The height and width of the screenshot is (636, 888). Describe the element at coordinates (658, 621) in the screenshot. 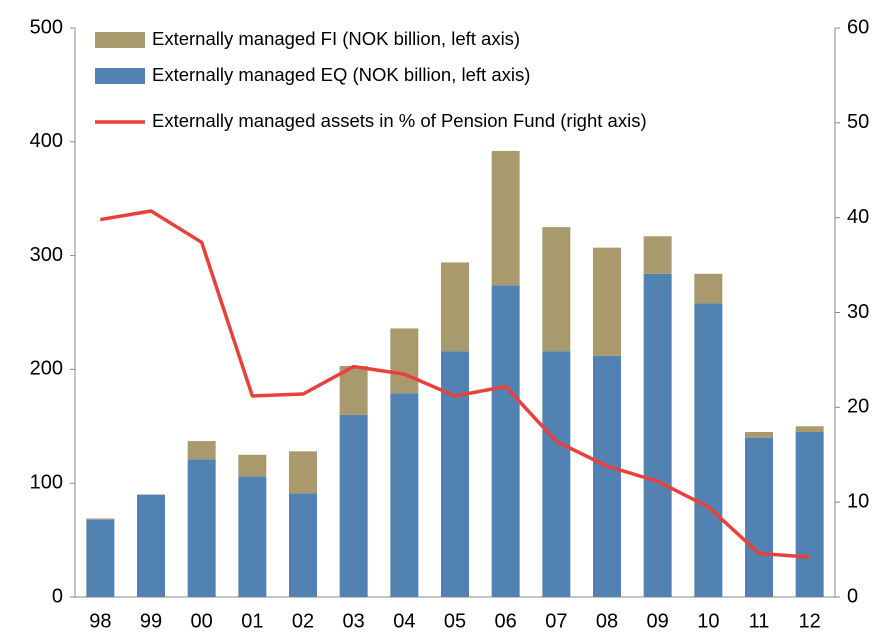

I see `x-tick-label: 09` at that location.